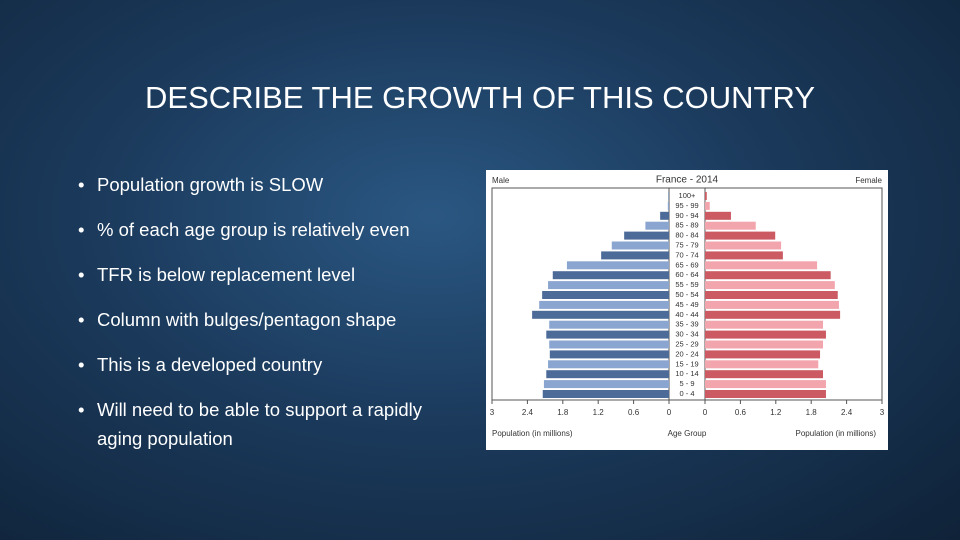  What do you see at coordinates (268, 274) in the screenshot?
I see `bullet: TFR is below replacement level` at bounding box center [268, 274].